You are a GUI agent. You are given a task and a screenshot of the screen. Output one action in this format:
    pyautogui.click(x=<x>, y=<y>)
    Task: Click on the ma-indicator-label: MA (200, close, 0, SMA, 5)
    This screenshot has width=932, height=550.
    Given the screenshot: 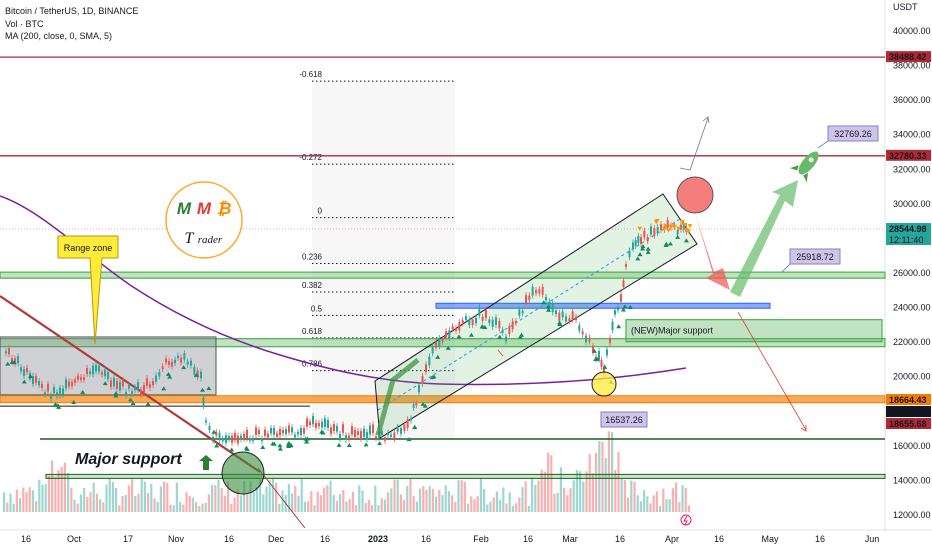 What is the action you would take?
    pyautogui.click(x=59, y=36)
    